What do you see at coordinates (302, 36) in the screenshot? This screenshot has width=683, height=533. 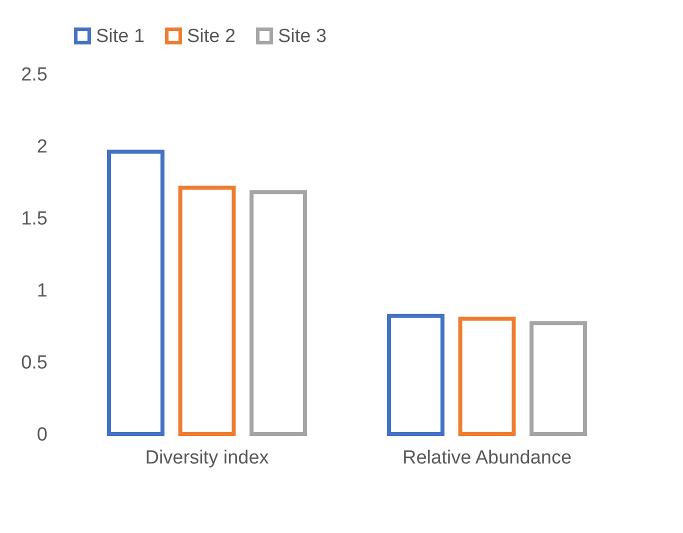 I see `legend-label: Site 3` at bounding box center [302, 36].